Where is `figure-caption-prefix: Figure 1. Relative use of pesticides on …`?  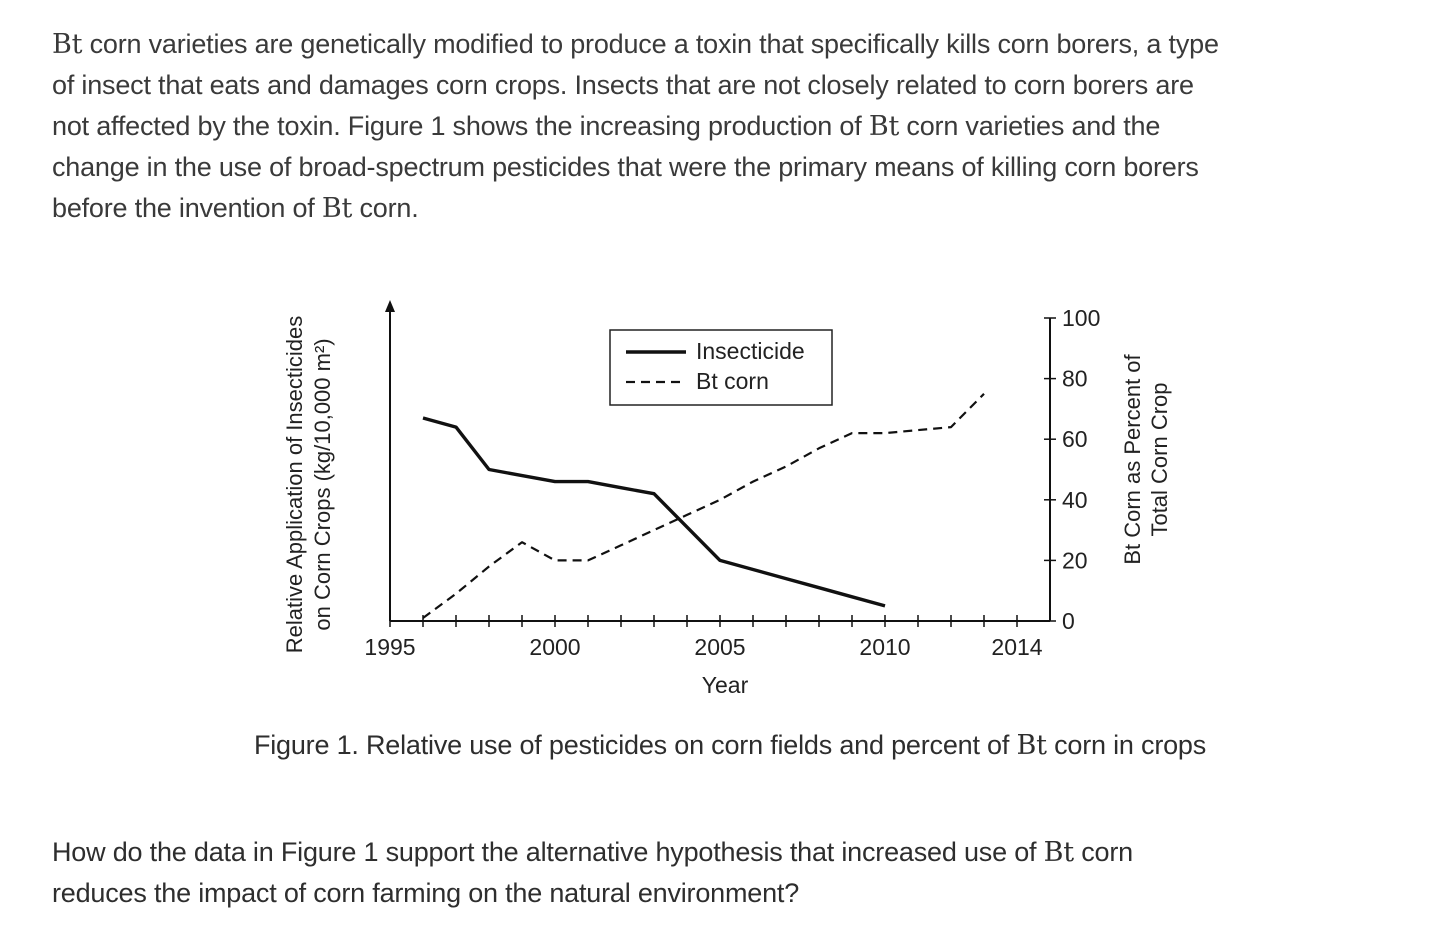
figure-caption-prefix: Figure 1. Relative use of pesticides on … is located at coordinates (730, 745).